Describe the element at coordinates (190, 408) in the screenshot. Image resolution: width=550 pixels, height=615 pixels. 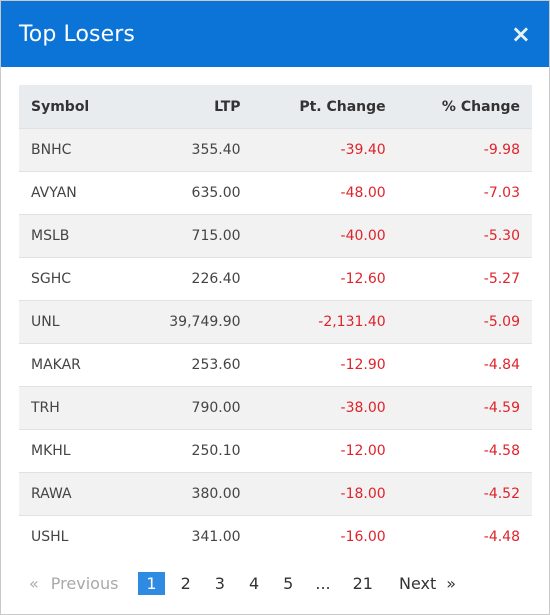
I see `ltp-cell: 790.00` at that location.